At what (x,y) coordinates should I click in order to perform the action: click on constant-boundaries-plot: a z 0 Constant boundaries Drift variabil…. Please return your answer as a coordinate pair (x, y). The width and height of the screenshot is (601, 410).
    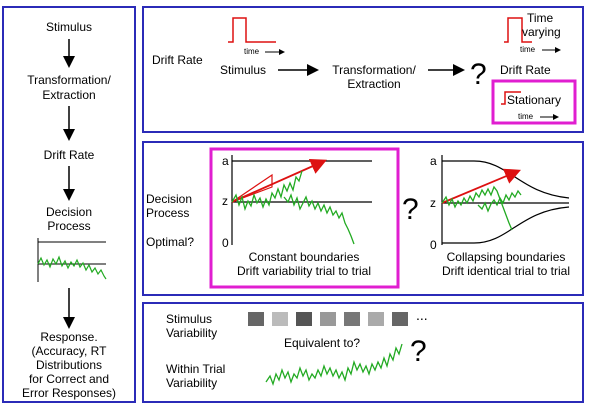
    Looking at the image, I should click on (297, 216).